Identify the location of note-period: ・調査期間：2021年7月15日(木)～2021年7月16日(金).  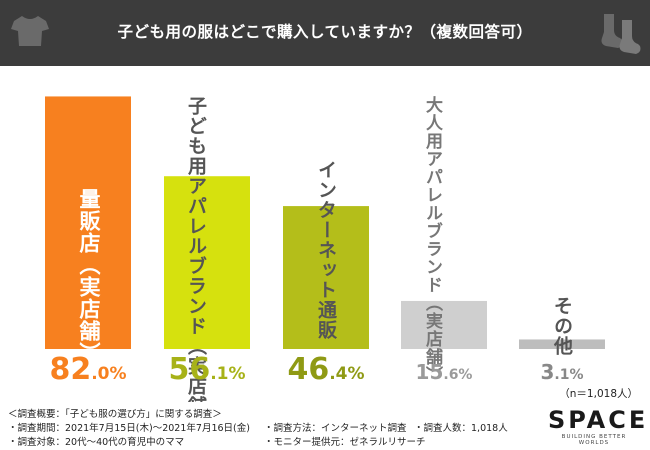
(129, 428).